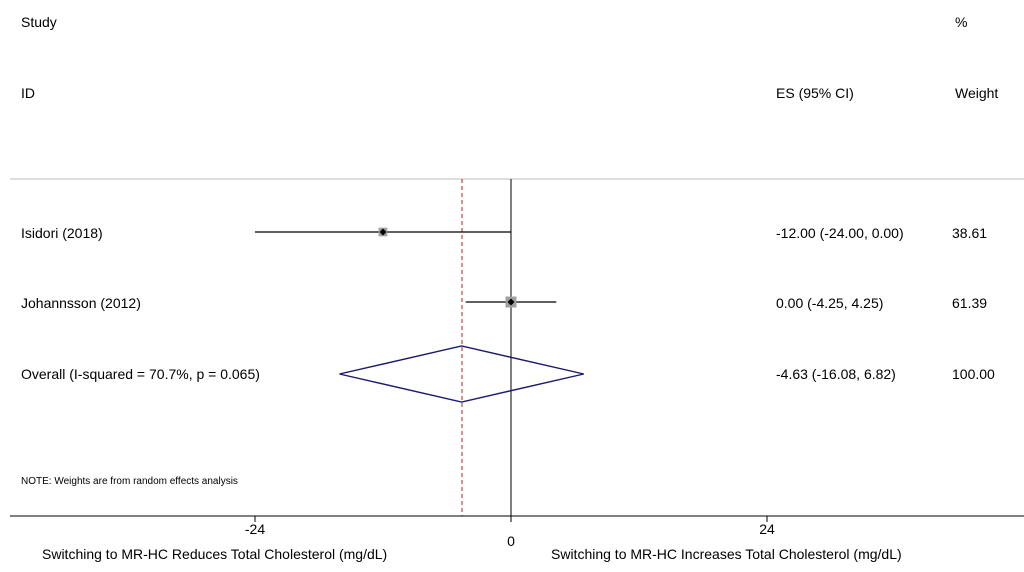  I want to click on overall-weight: 100.00, so click(973, 374).